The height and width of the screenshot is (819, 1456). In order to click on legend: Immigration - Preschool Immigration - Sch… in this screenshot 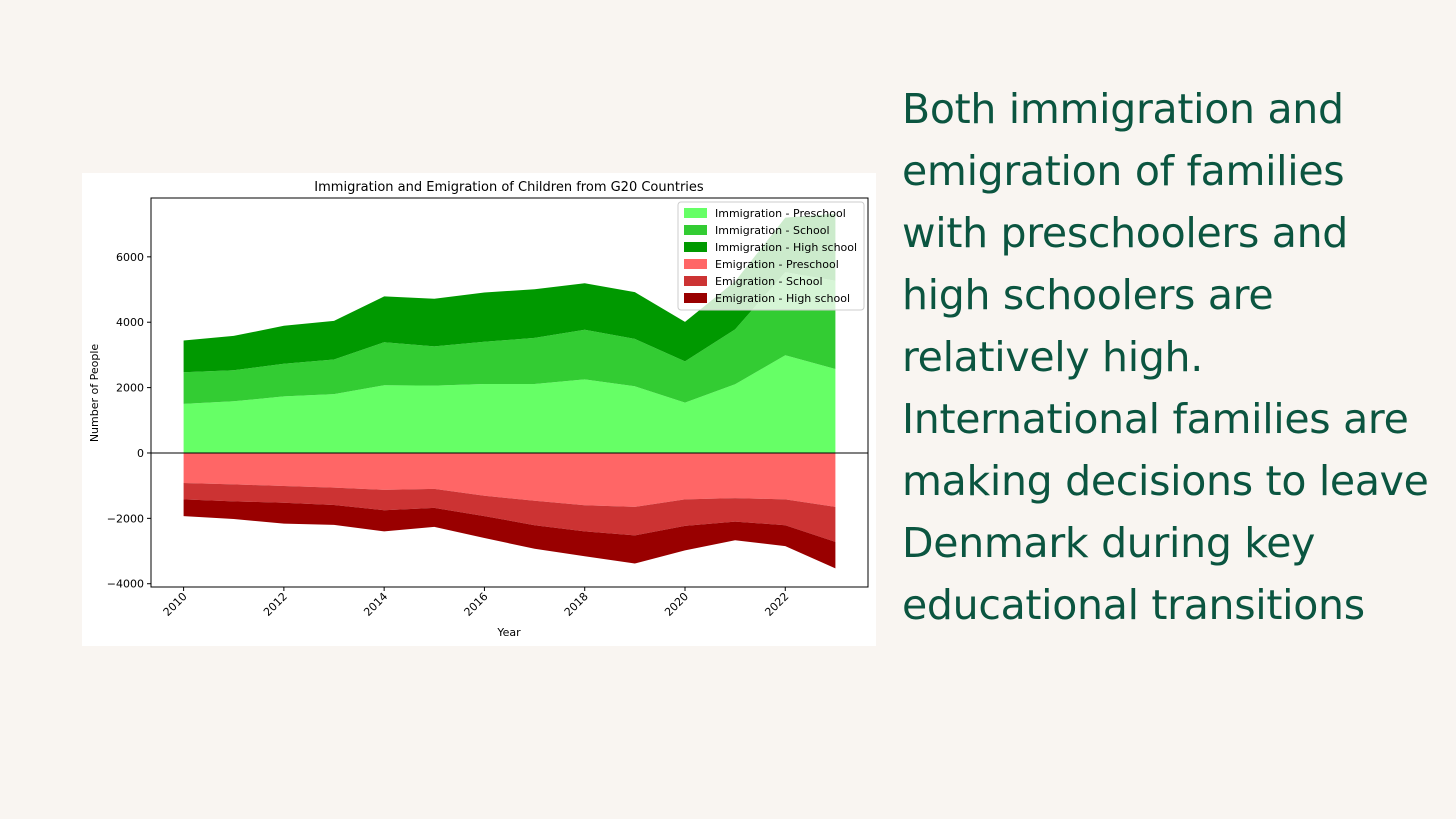, I will do `click(771, 256)`.